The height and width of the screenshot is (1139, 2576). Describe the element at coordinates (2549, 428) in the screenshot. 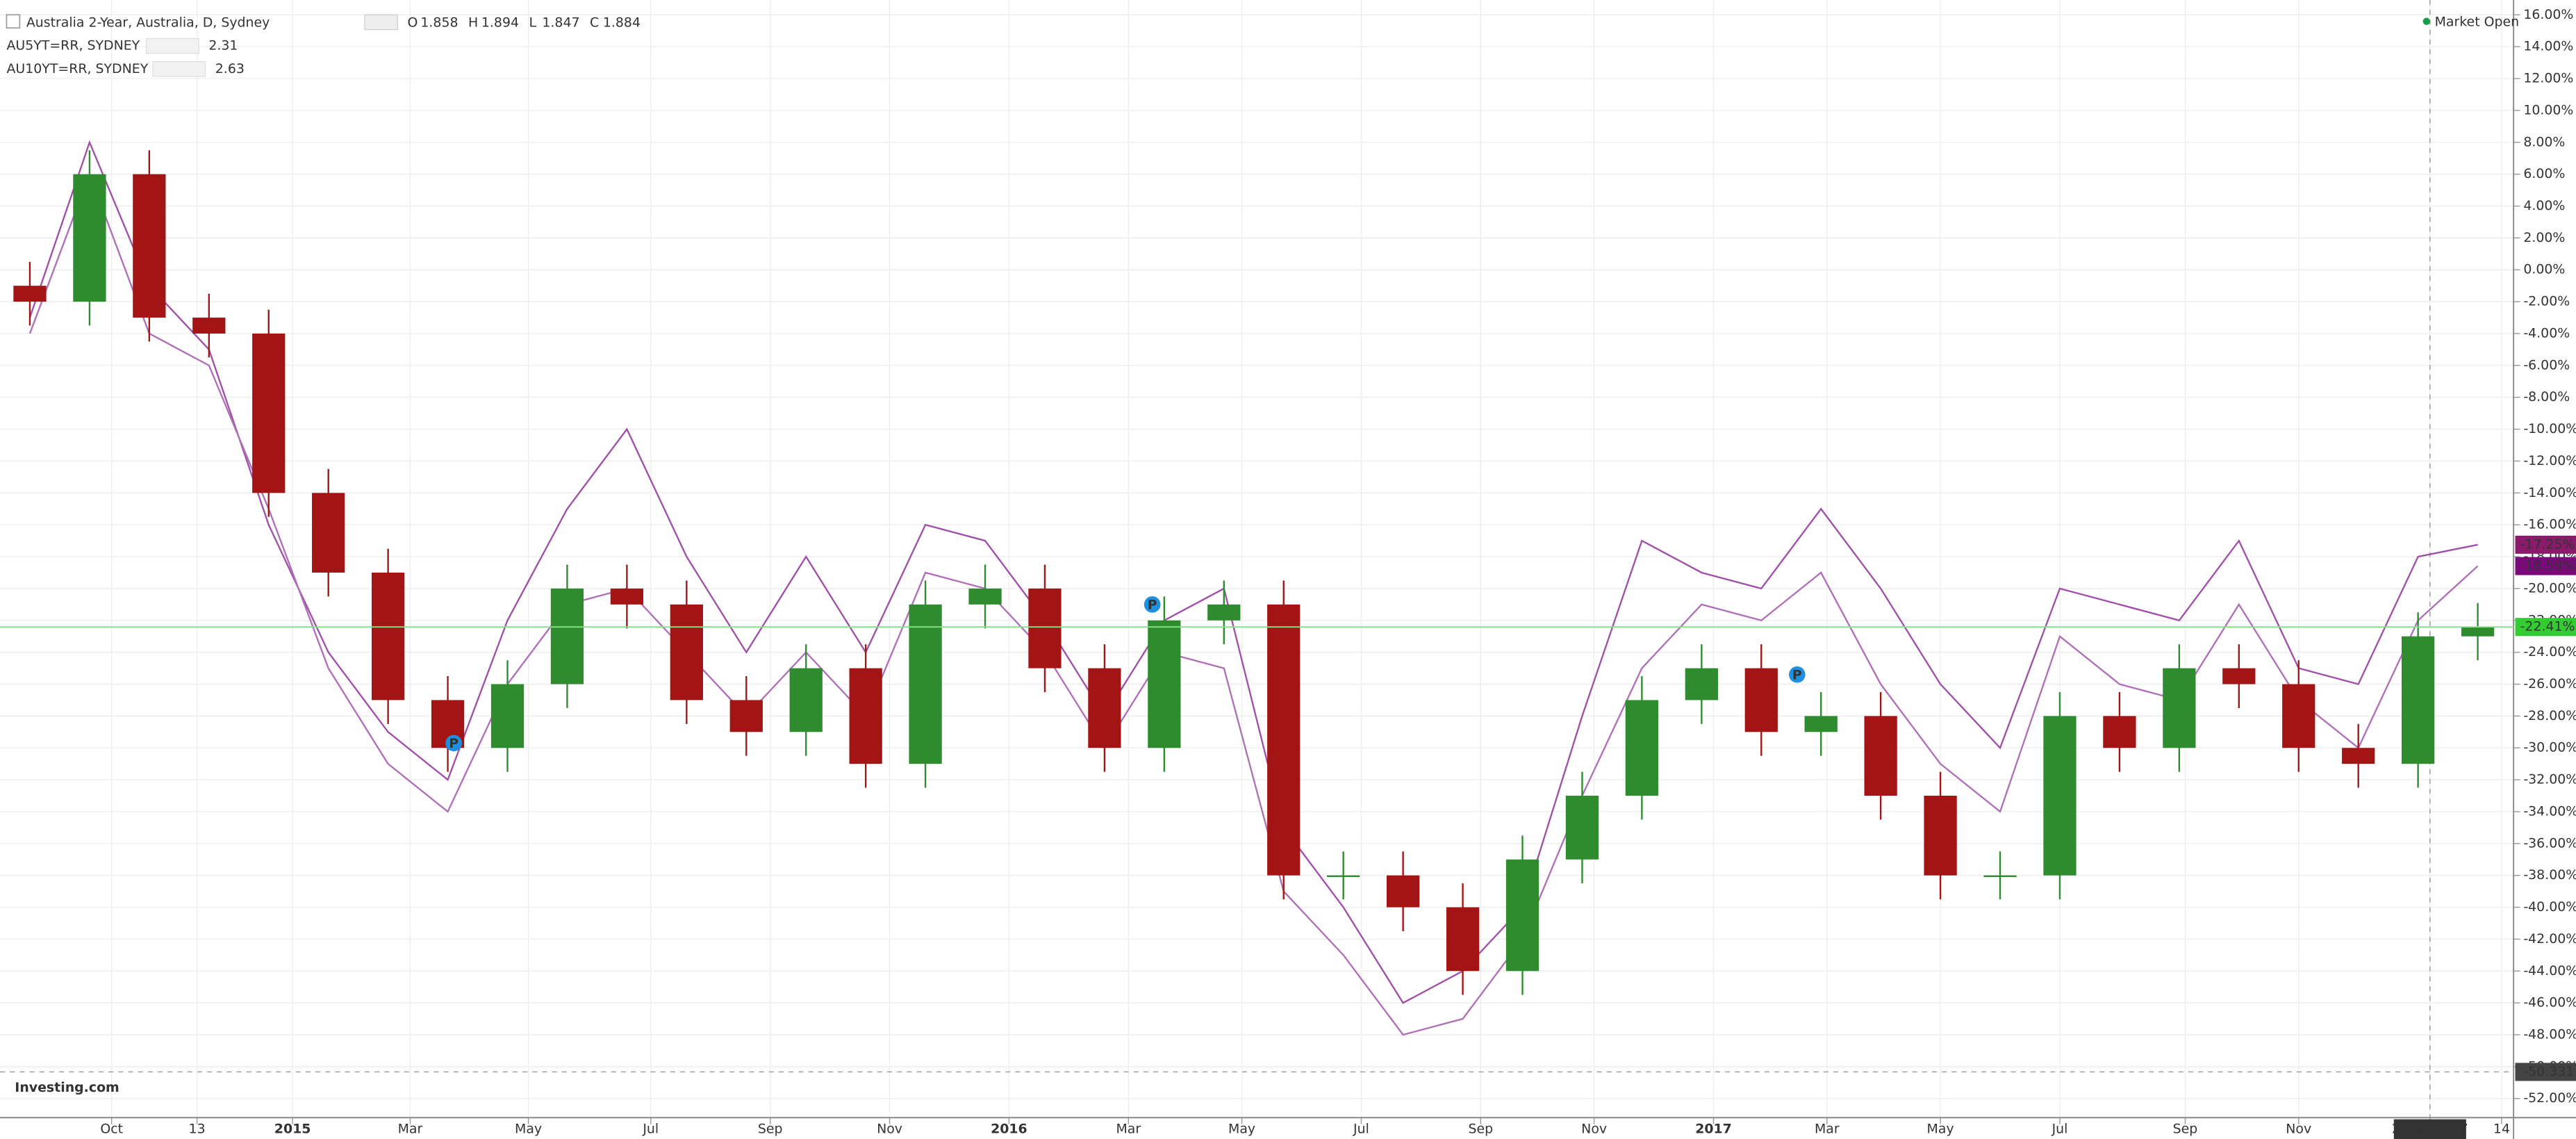

I see `y-tick-label: -10.00%` at that location.